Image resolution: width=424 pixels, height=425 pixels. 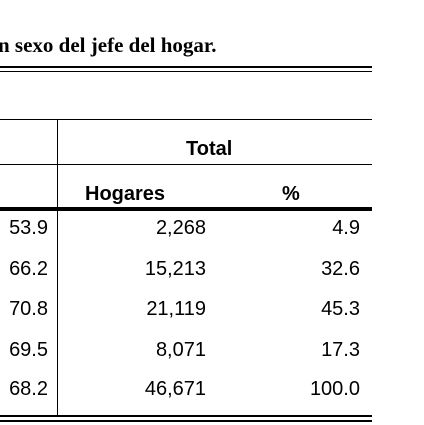 I want to click on column-header-hogares: Hogares, so click(x=125, y=194).